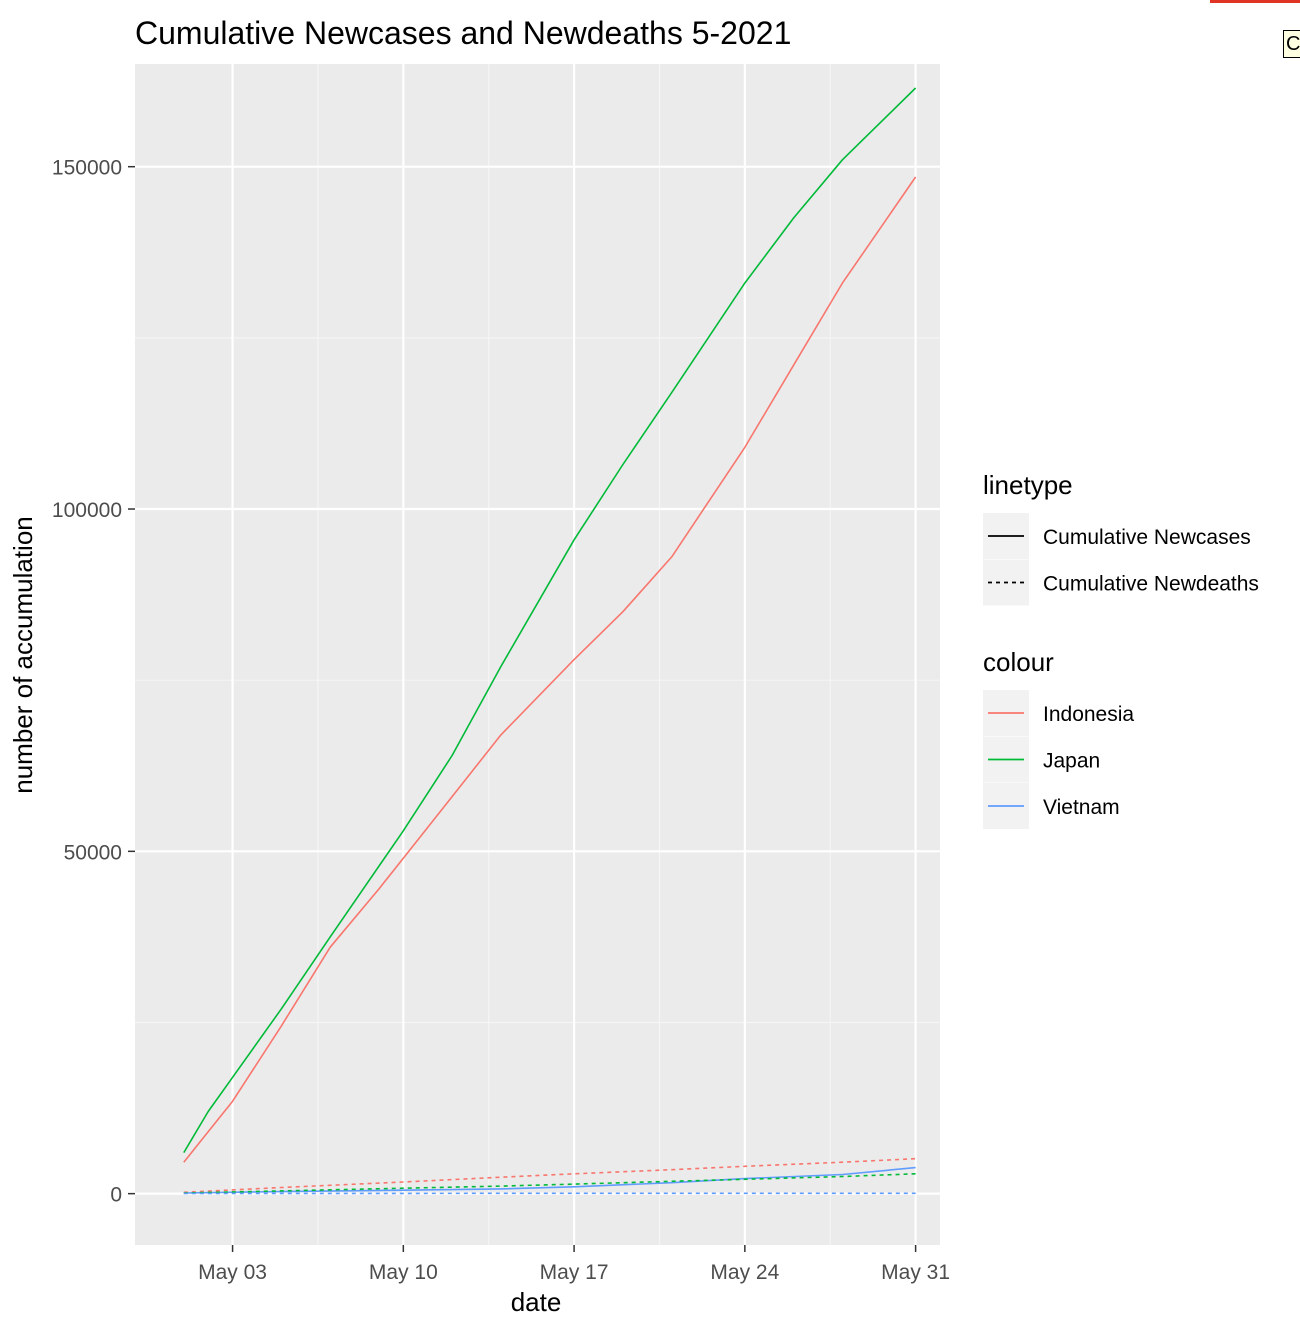 Image resolution: width=1300 pixels, height=1326 pixels. What do you see at coordinates (1255, 1) in the screenshot?
I see `red-accent-bar` at bounding box center [1255, 1].